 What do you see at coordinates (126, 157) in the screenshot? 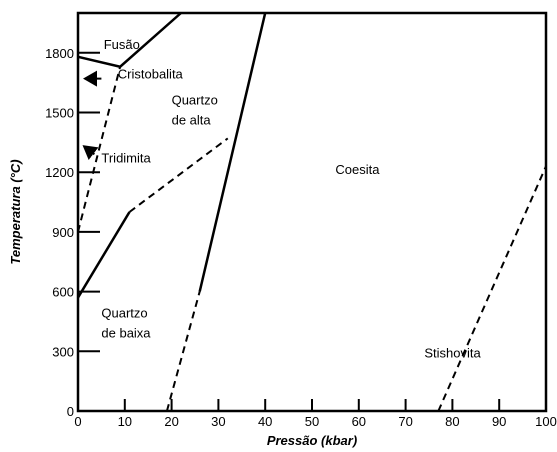
I see `region-label: Tridimita` at bounding box center [126, 157].